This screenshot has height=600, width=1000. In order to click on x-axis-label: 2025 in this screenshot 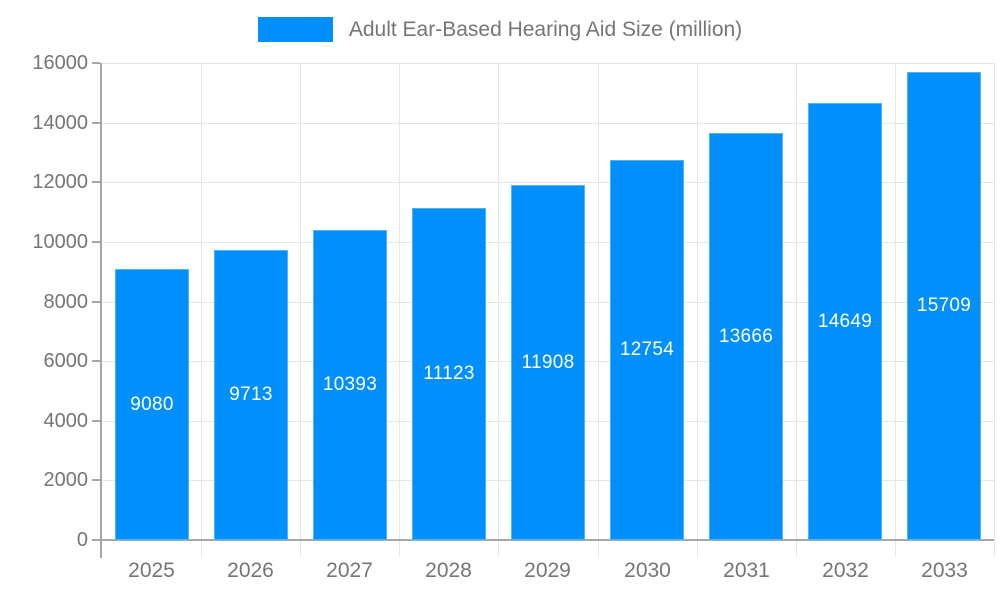, I will do `click(151, 570)`.